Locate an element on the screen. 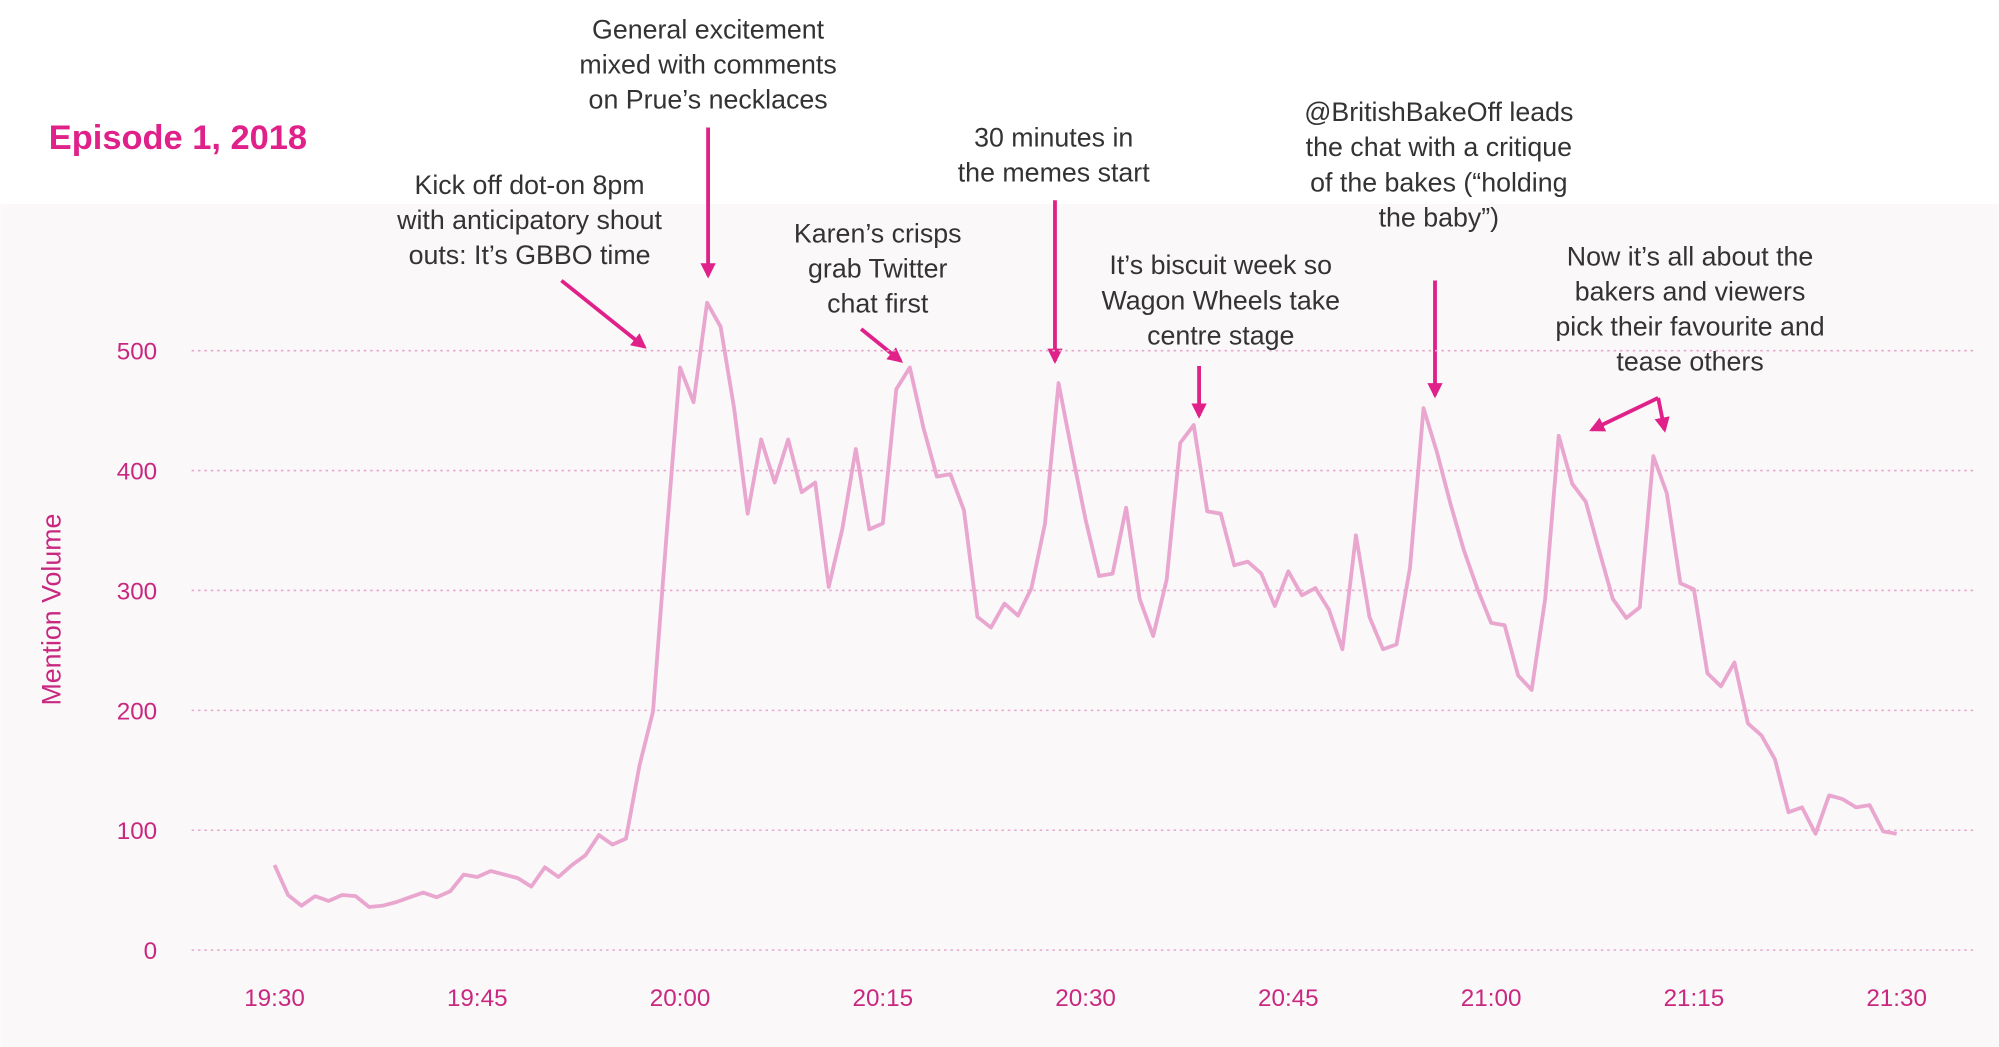 Image resolution: width=1999 pixels, height=1047 pixels. annotation: bakers and viewers is located at coordinates (1690, 291).